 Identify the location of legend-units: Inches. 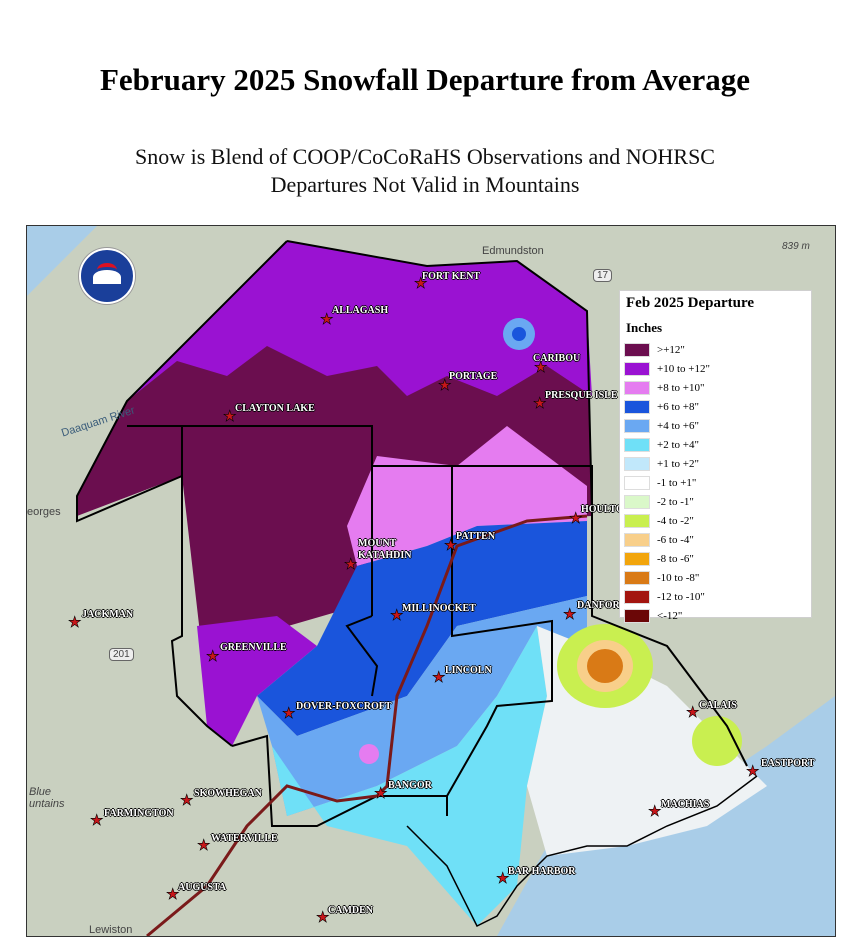
(644, 327).